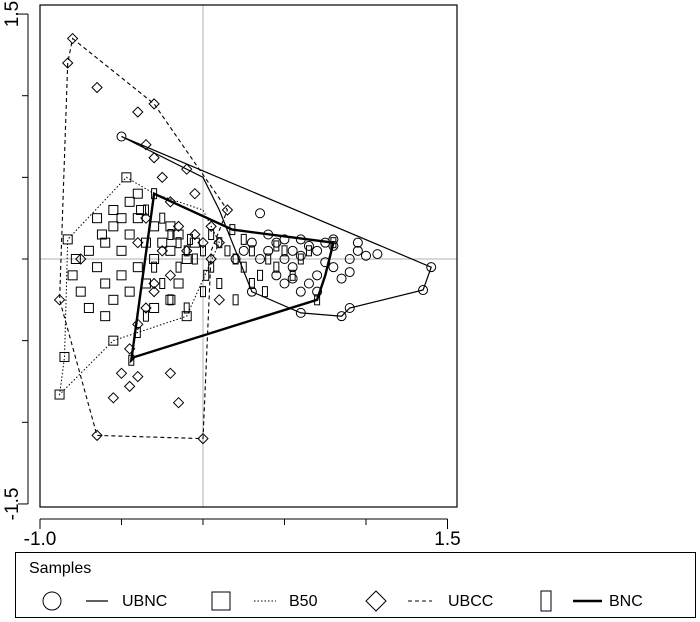 The height and width of the screenshot is (622, 700). I want to click on legend-marker-ubcc, so click(376, 601).